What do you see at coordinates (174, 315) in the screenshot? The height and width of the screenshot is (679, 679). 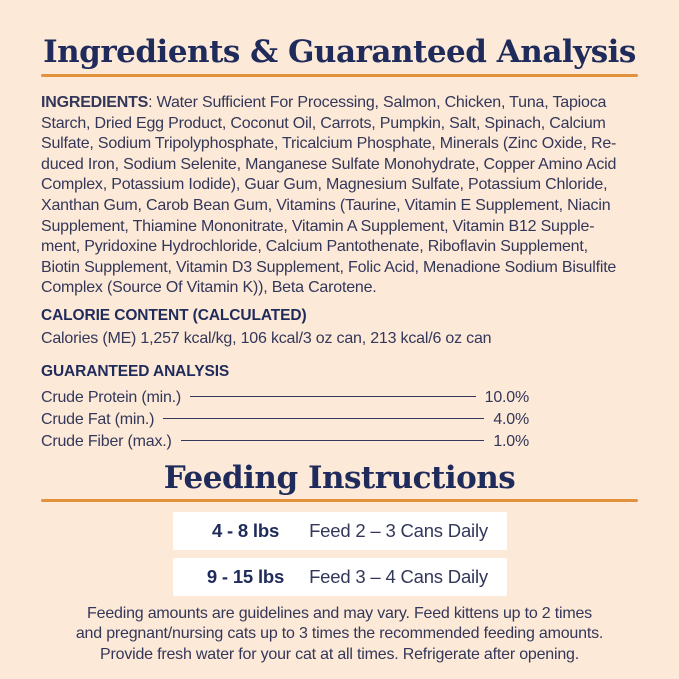 I see `calorie-content-heading: CALORIE CONTENT (CALCULATED)` at bounding box center [174, 315].